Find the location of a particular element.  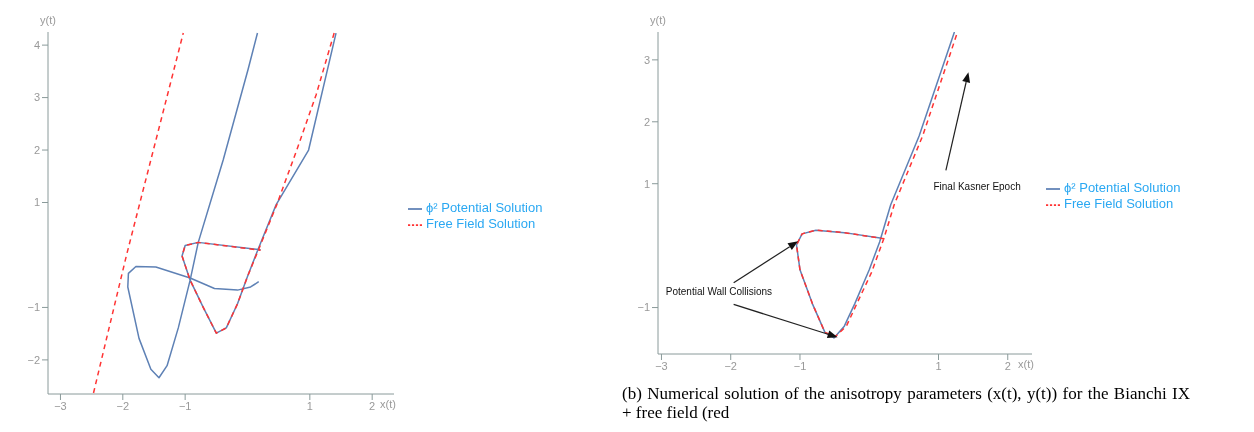

annotation: Potential Wall Collisions is located at coordinates (719, 292).